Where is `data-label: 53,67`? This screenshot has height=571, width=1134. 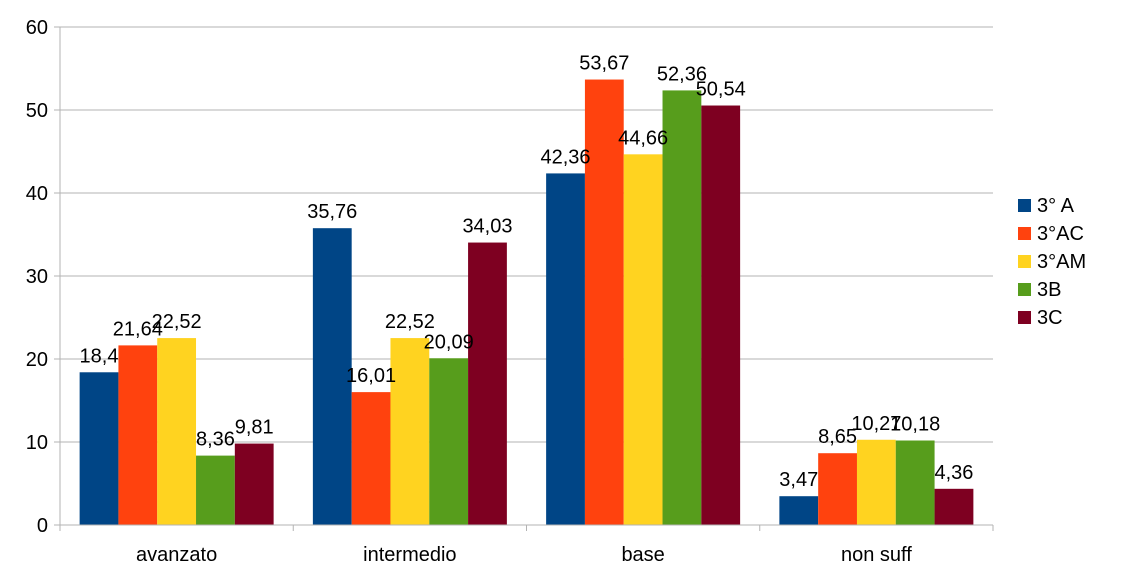
data-label: 53,67 is located at coordinates (604, 64).